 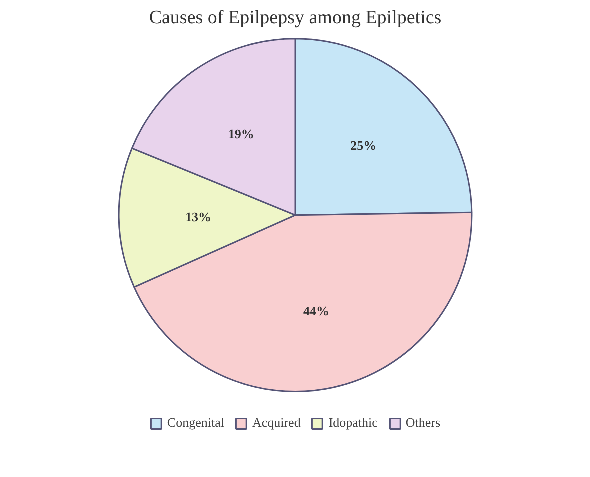 I want to click on legend-label: Acquired, so click(x=276, y=423).